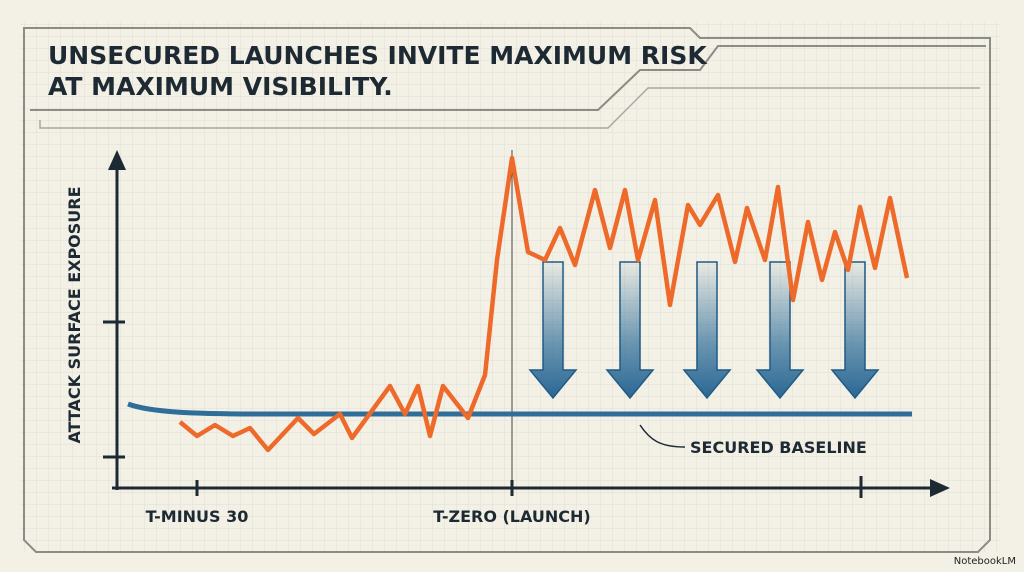 This screenshot has height=572, width=1024. I want to click on secured-baseline, so click(519, 409).